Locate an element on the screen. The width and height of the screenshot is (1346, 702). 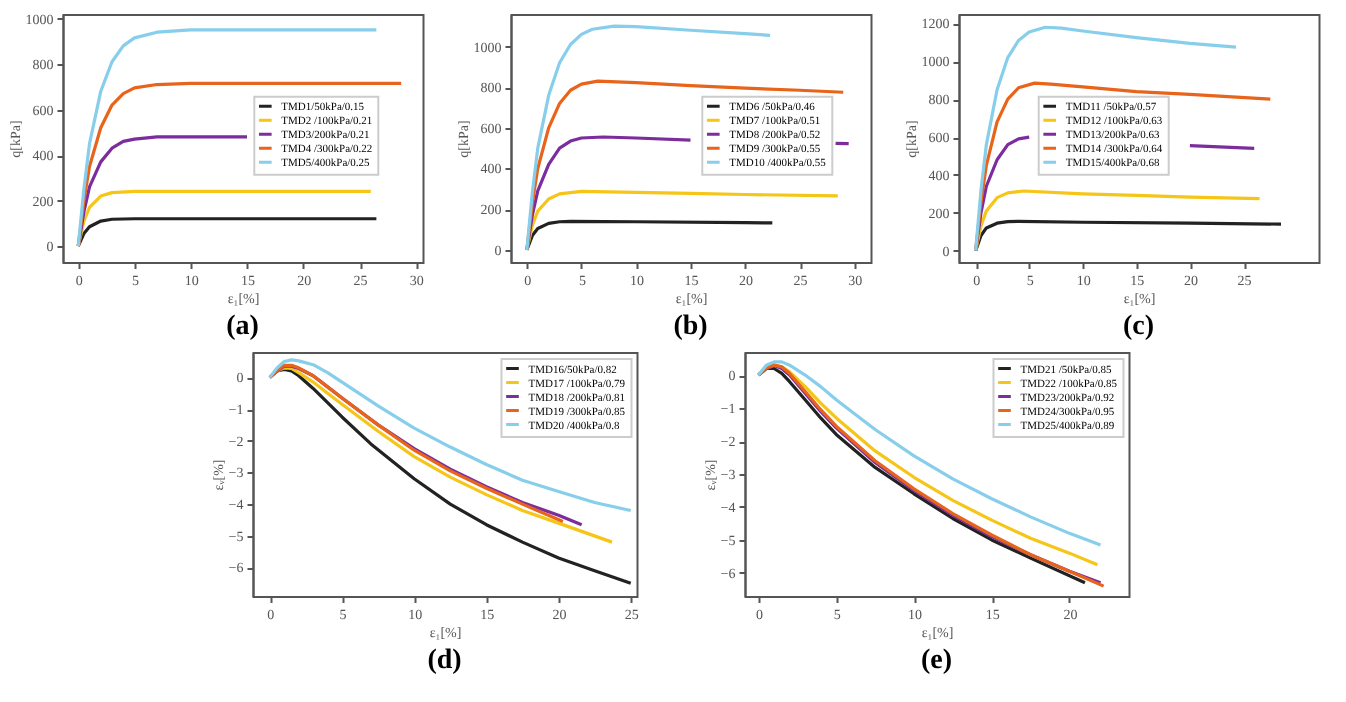
text: (a) is located at coordinates (243, 327).